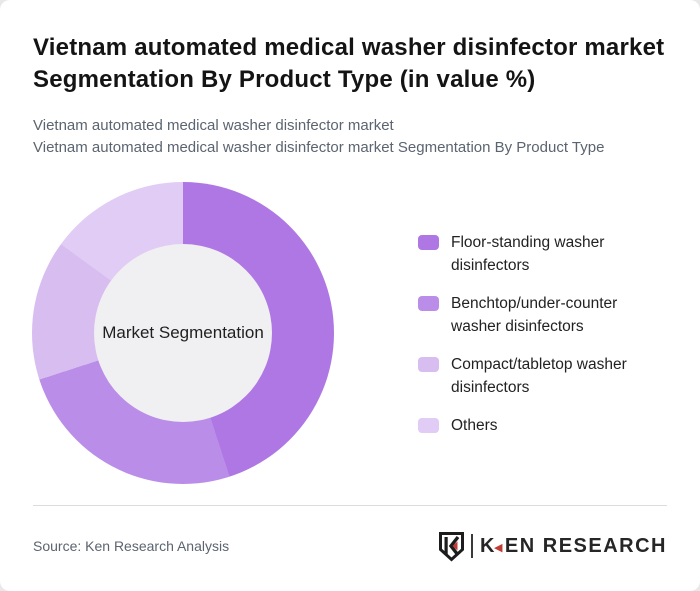 The width and height of the screenshot is (700, 591). Describe the element at coordinates (498, 547) in the screenshot. I see `red-triangle-icon: ◀` at that location.